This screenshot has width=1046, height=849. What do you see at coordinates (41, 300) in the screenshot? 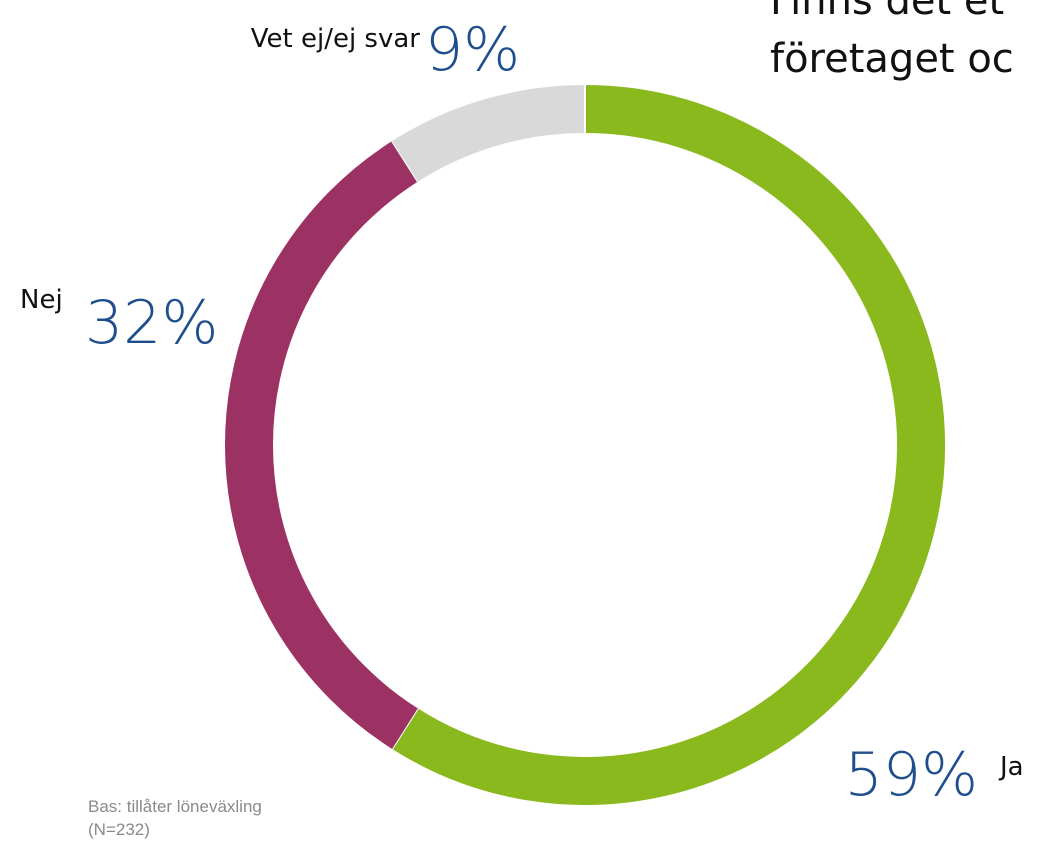
I see `slice-label: Nej` at bounding box center [41, 300].